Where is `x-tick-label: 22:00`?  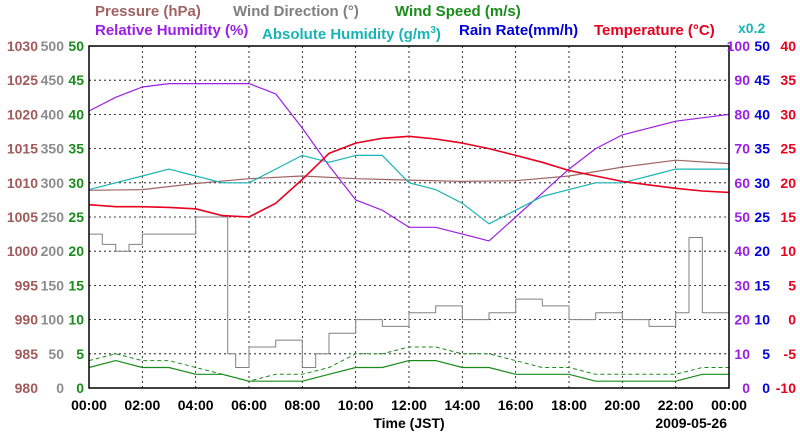 x-tick-label: 22:00 is located at coordinates (676, 405).